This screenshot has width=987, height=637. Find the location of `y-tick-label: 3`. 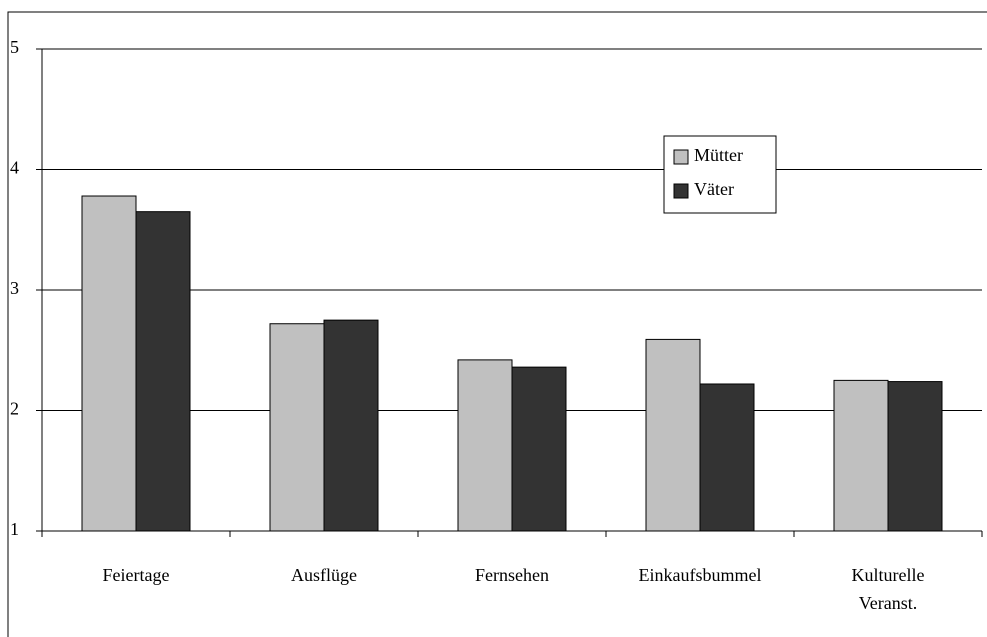

y-tick-label: 3 is located at coordinates (14, 288).